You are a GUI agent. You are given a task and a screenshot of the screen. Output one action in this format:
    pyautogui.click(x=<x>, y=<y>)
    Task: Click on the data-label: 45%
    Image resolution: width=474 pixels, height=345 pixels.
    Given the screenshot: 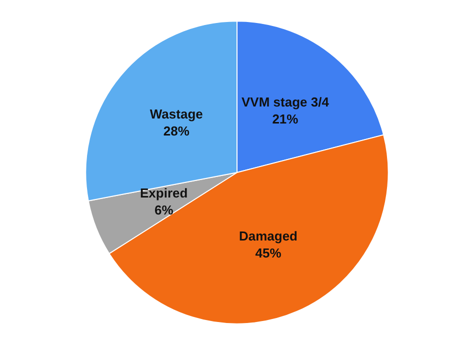 What is the action you would take?
    pyautogui.click(x=268, y=253)
    